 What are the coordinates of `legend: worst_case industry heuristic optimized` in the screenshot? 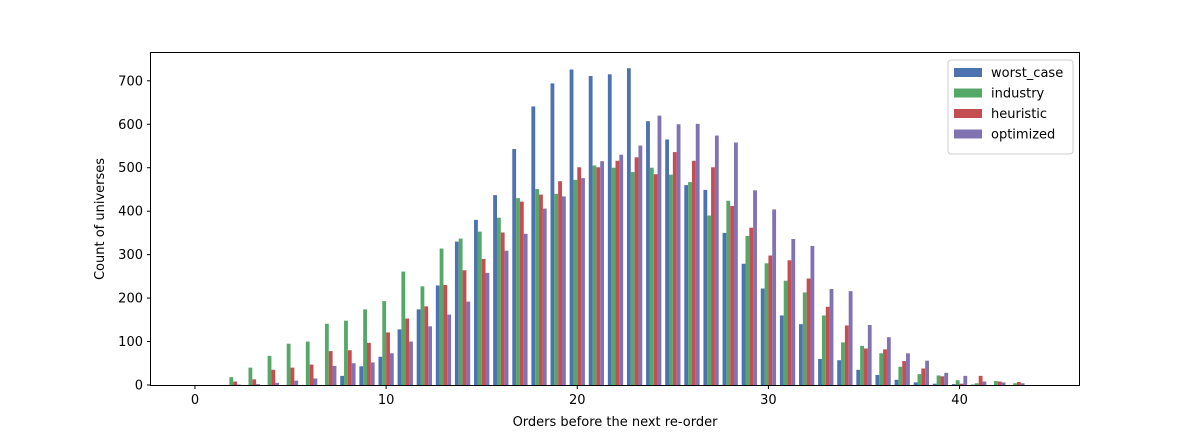 It's located at (1010, 107).